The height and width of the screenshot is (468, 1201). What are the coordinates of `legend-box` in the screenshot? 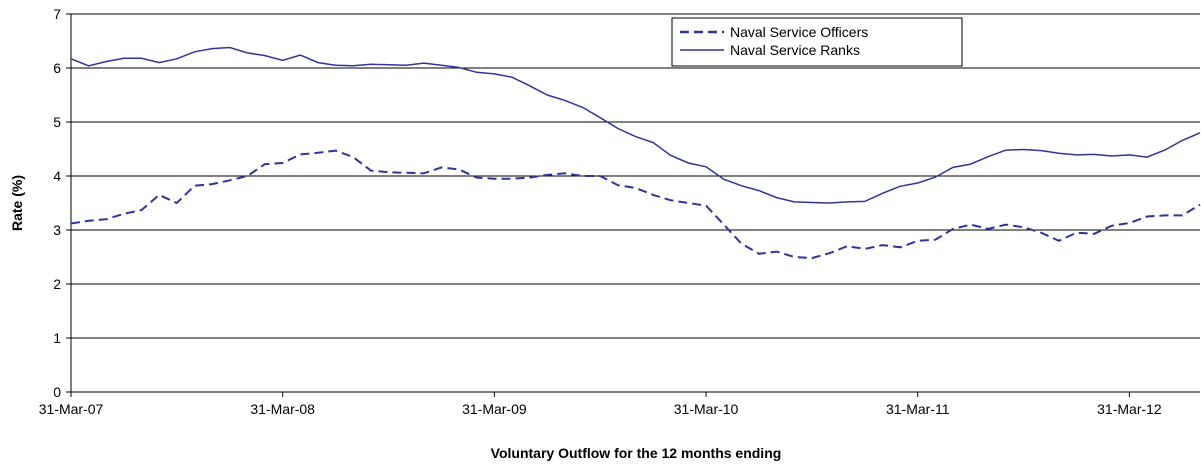 It's located at (817, 42).